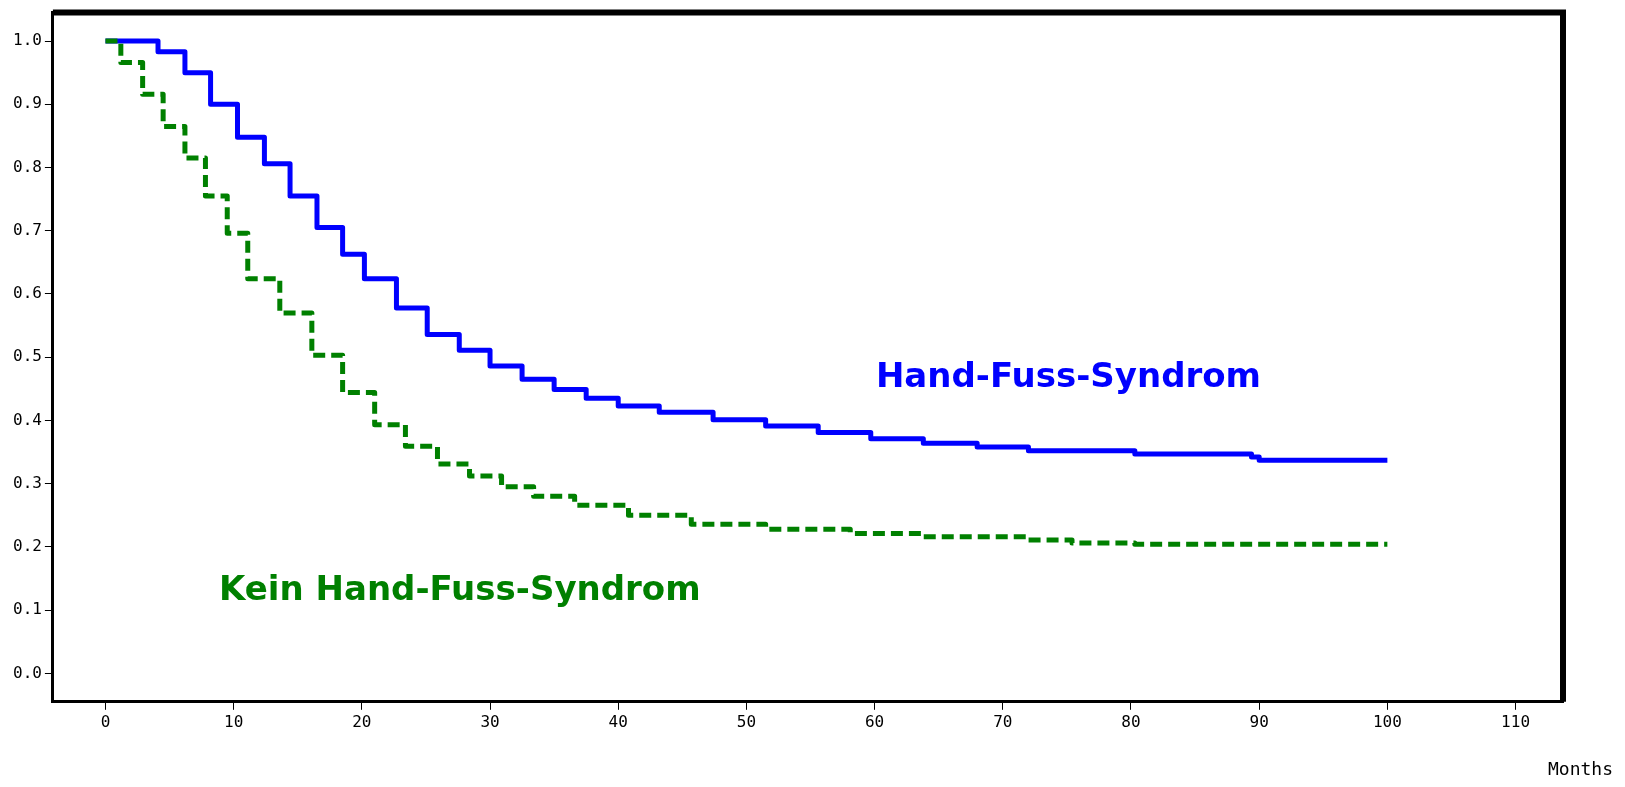 This screenshot has height=787, width=1625. I want to click on series-label: Kein Hand-Fuss-Syndrom, so click(460, 588).